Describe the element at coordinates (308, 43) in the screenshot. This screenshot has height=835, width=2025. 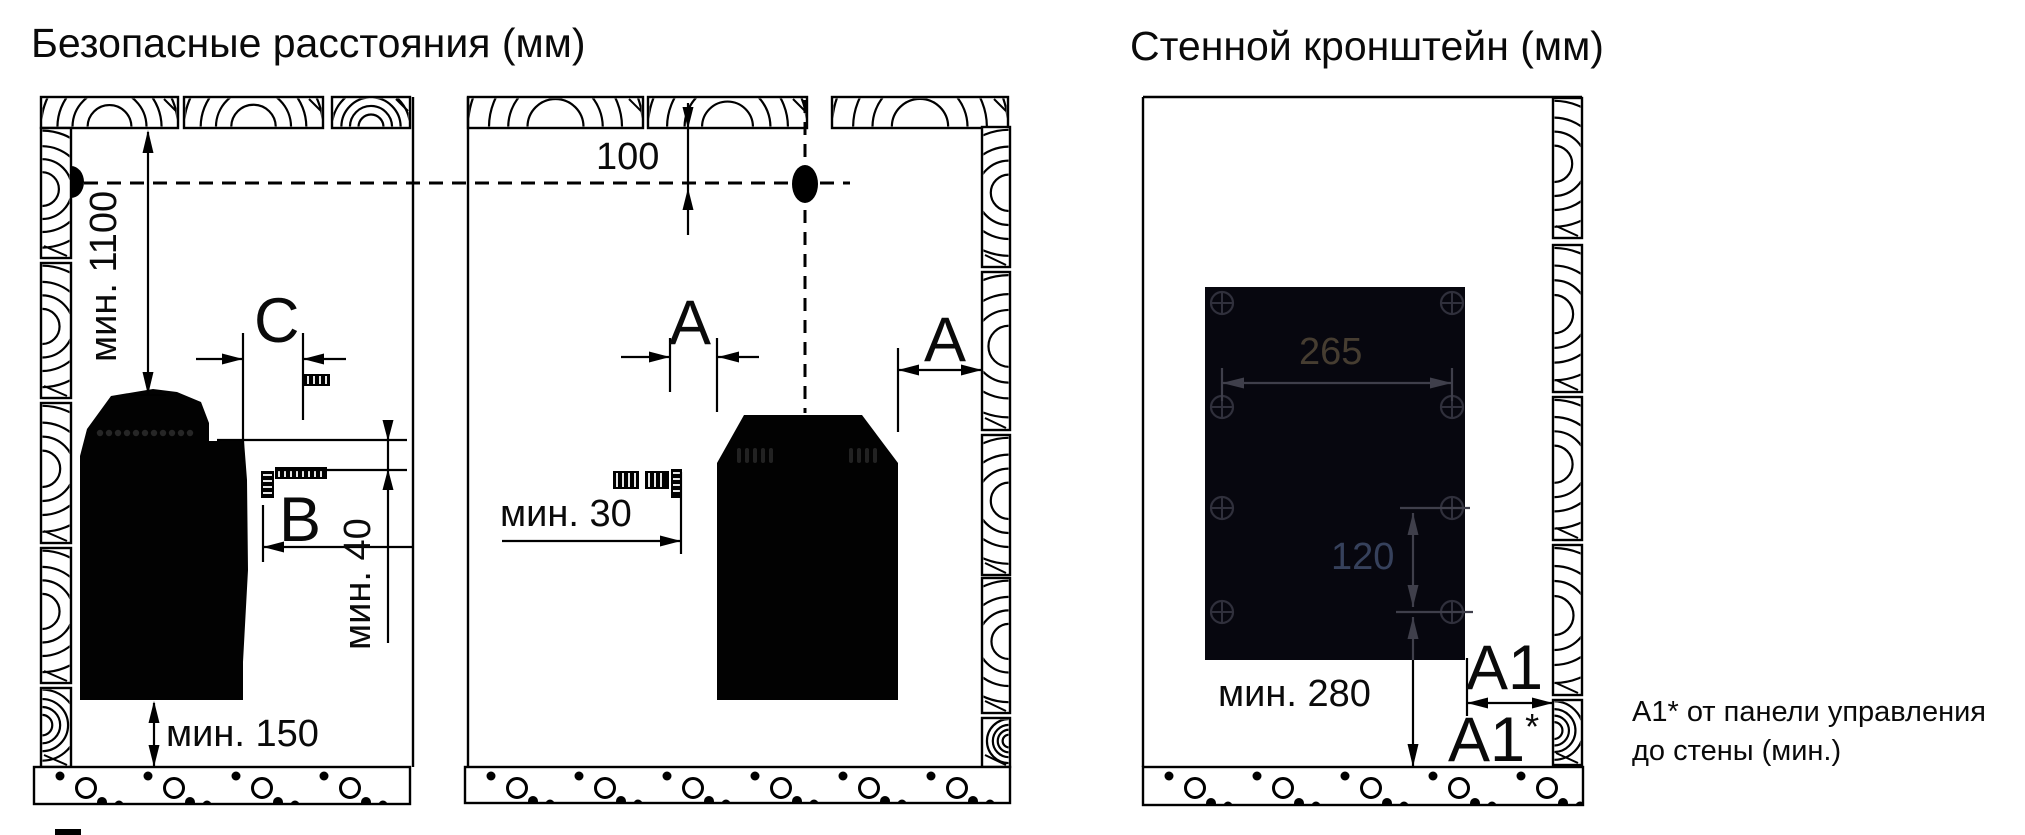
I see `title-safe-distances: Безопасные расстояния (мм)` at that location.